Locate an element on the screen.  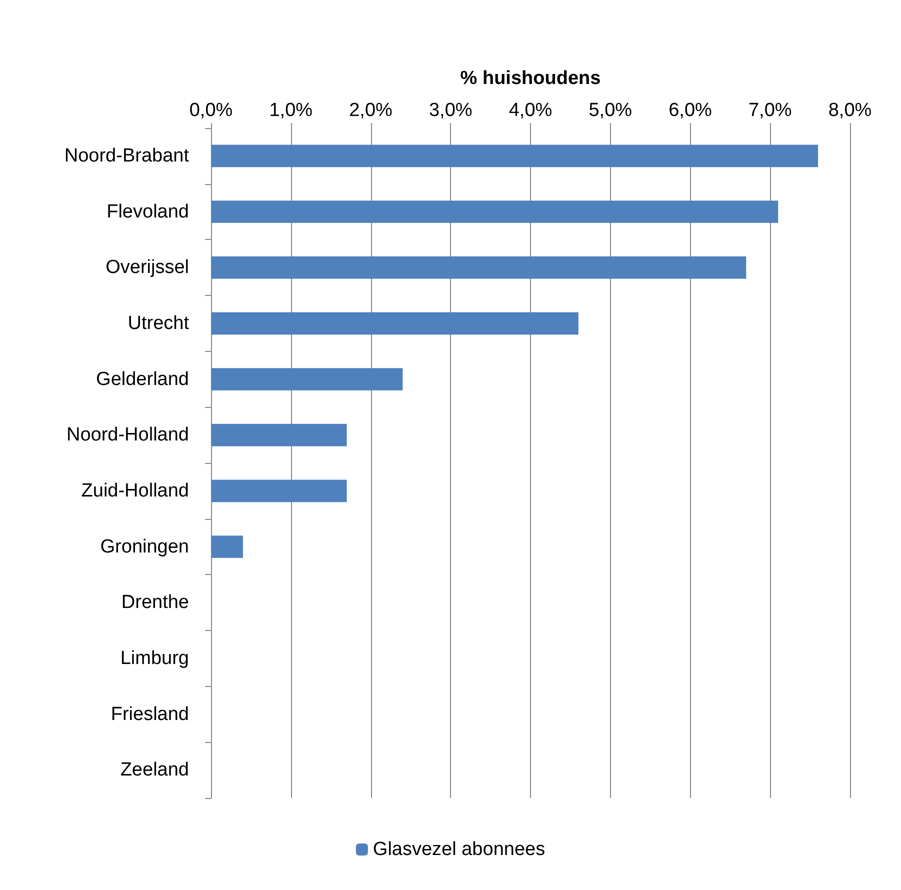
x-tick-label: 2,0% is located at coordinates (371, 110).